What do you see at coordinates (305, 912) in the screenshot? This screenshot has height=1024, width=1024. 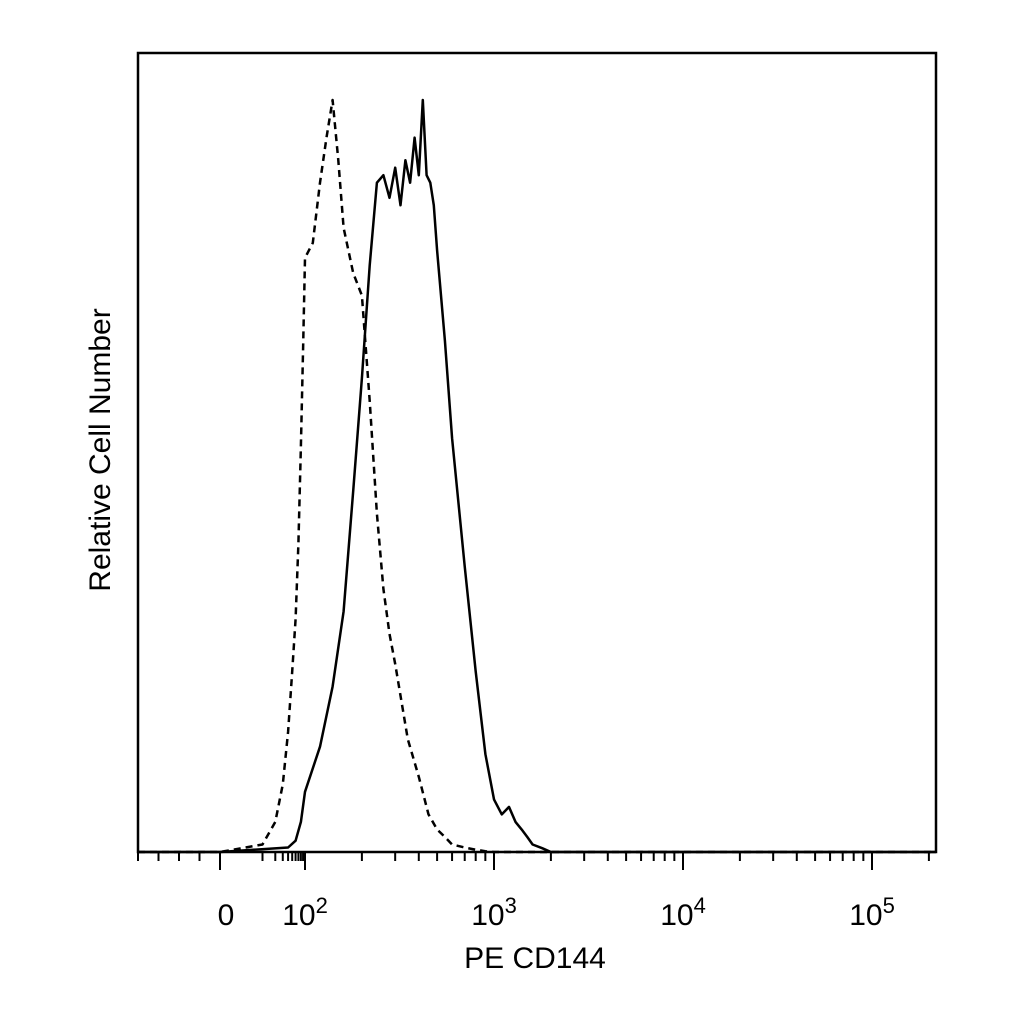 I see `x-tick-label: 10²` at bounding box center [305, 912].